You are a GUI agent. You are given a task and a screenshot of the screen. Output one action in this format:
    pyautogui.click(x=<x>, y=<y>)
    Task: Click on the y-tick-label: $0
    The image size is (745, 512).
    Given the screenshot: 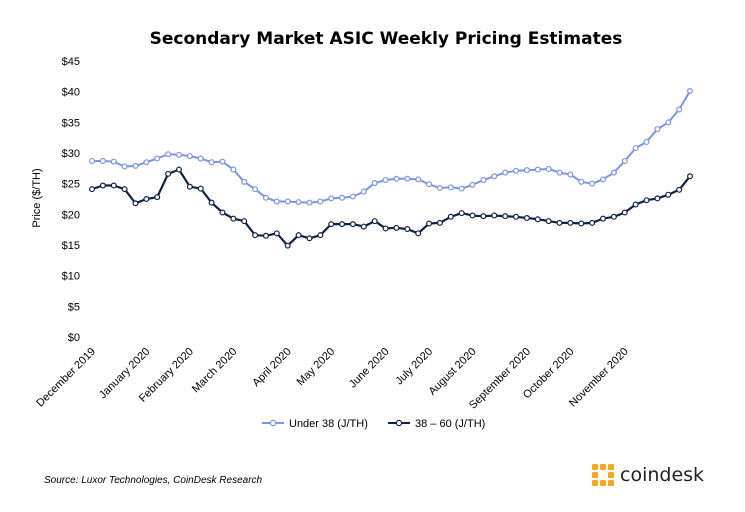 What is the action you would take?
    pyautogui.click(x=74, y=338)
    